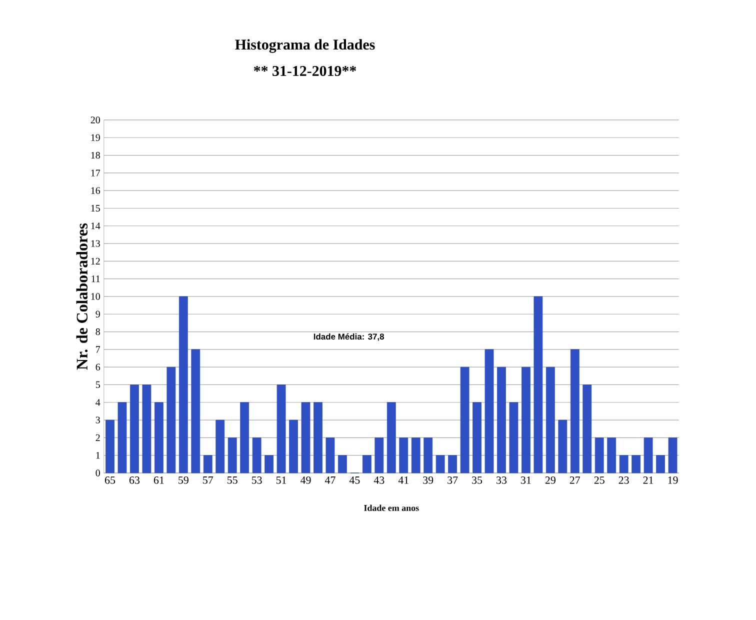 This screenshot has width=756, height=620. Describe the element at coordinates (98, 455) in the screenshot. I see `y-tick-label: 1` at that location.